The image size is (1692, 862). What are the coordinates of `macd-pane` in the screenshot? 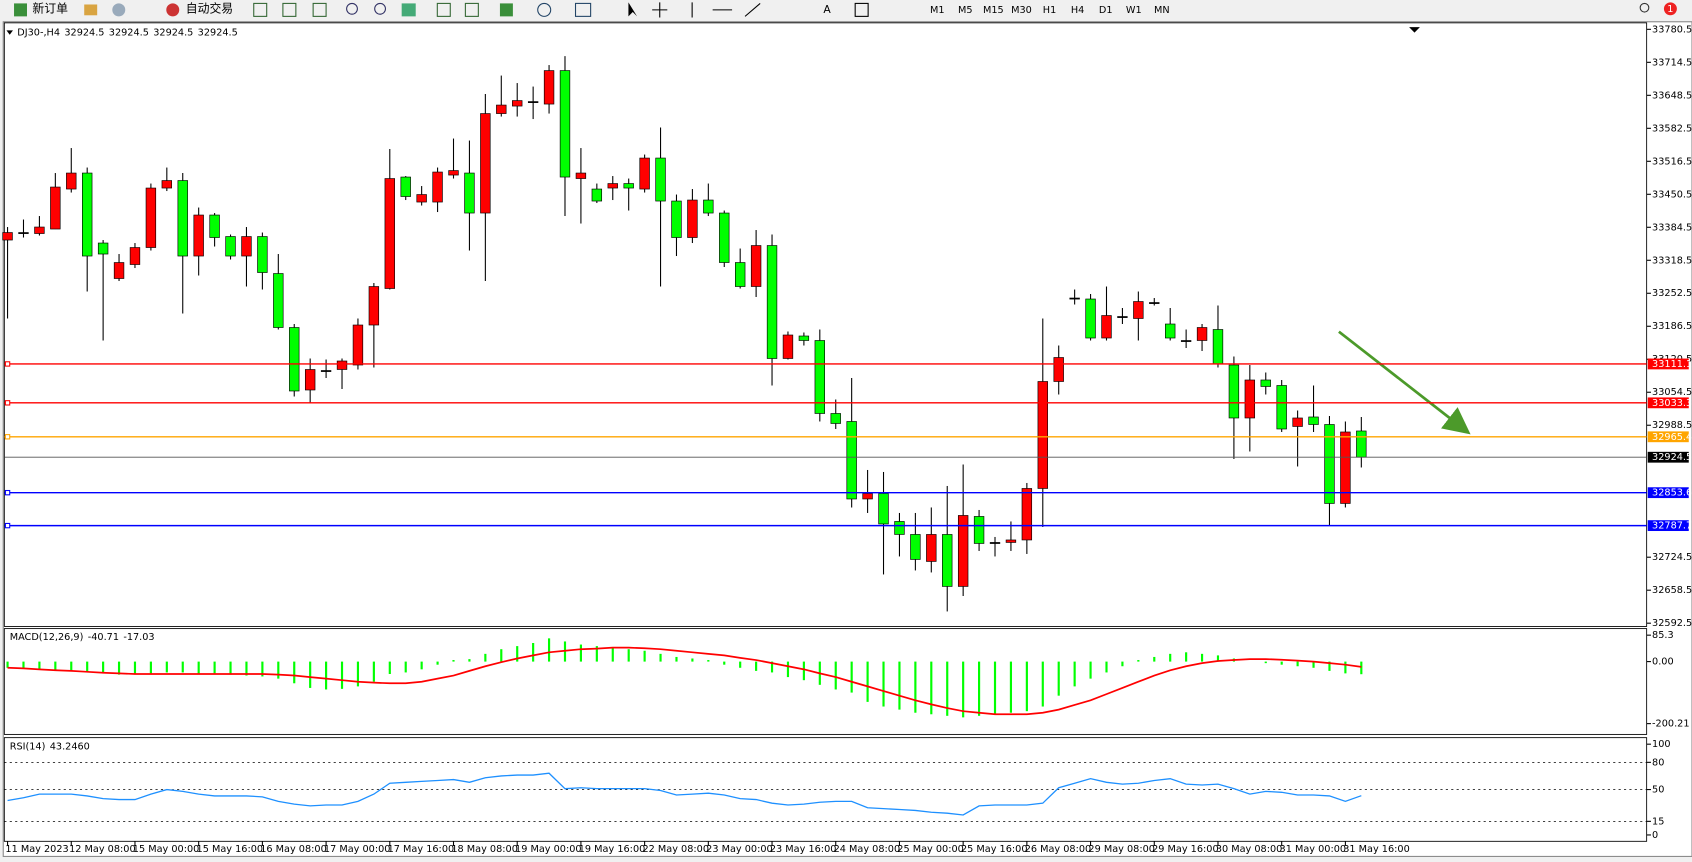 It's located at (825, 681).